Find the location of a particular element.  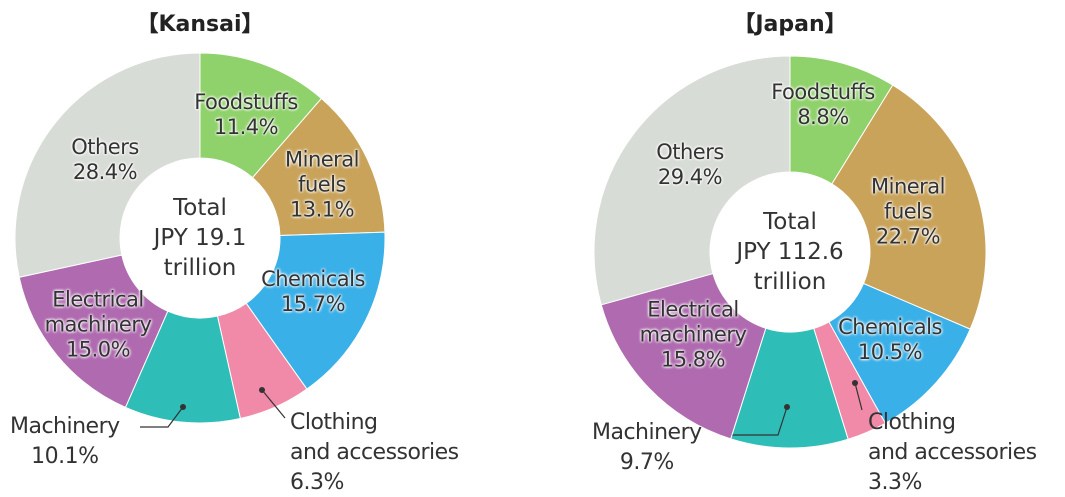

value-label: 13.1% is located at coordinates (322, 209).